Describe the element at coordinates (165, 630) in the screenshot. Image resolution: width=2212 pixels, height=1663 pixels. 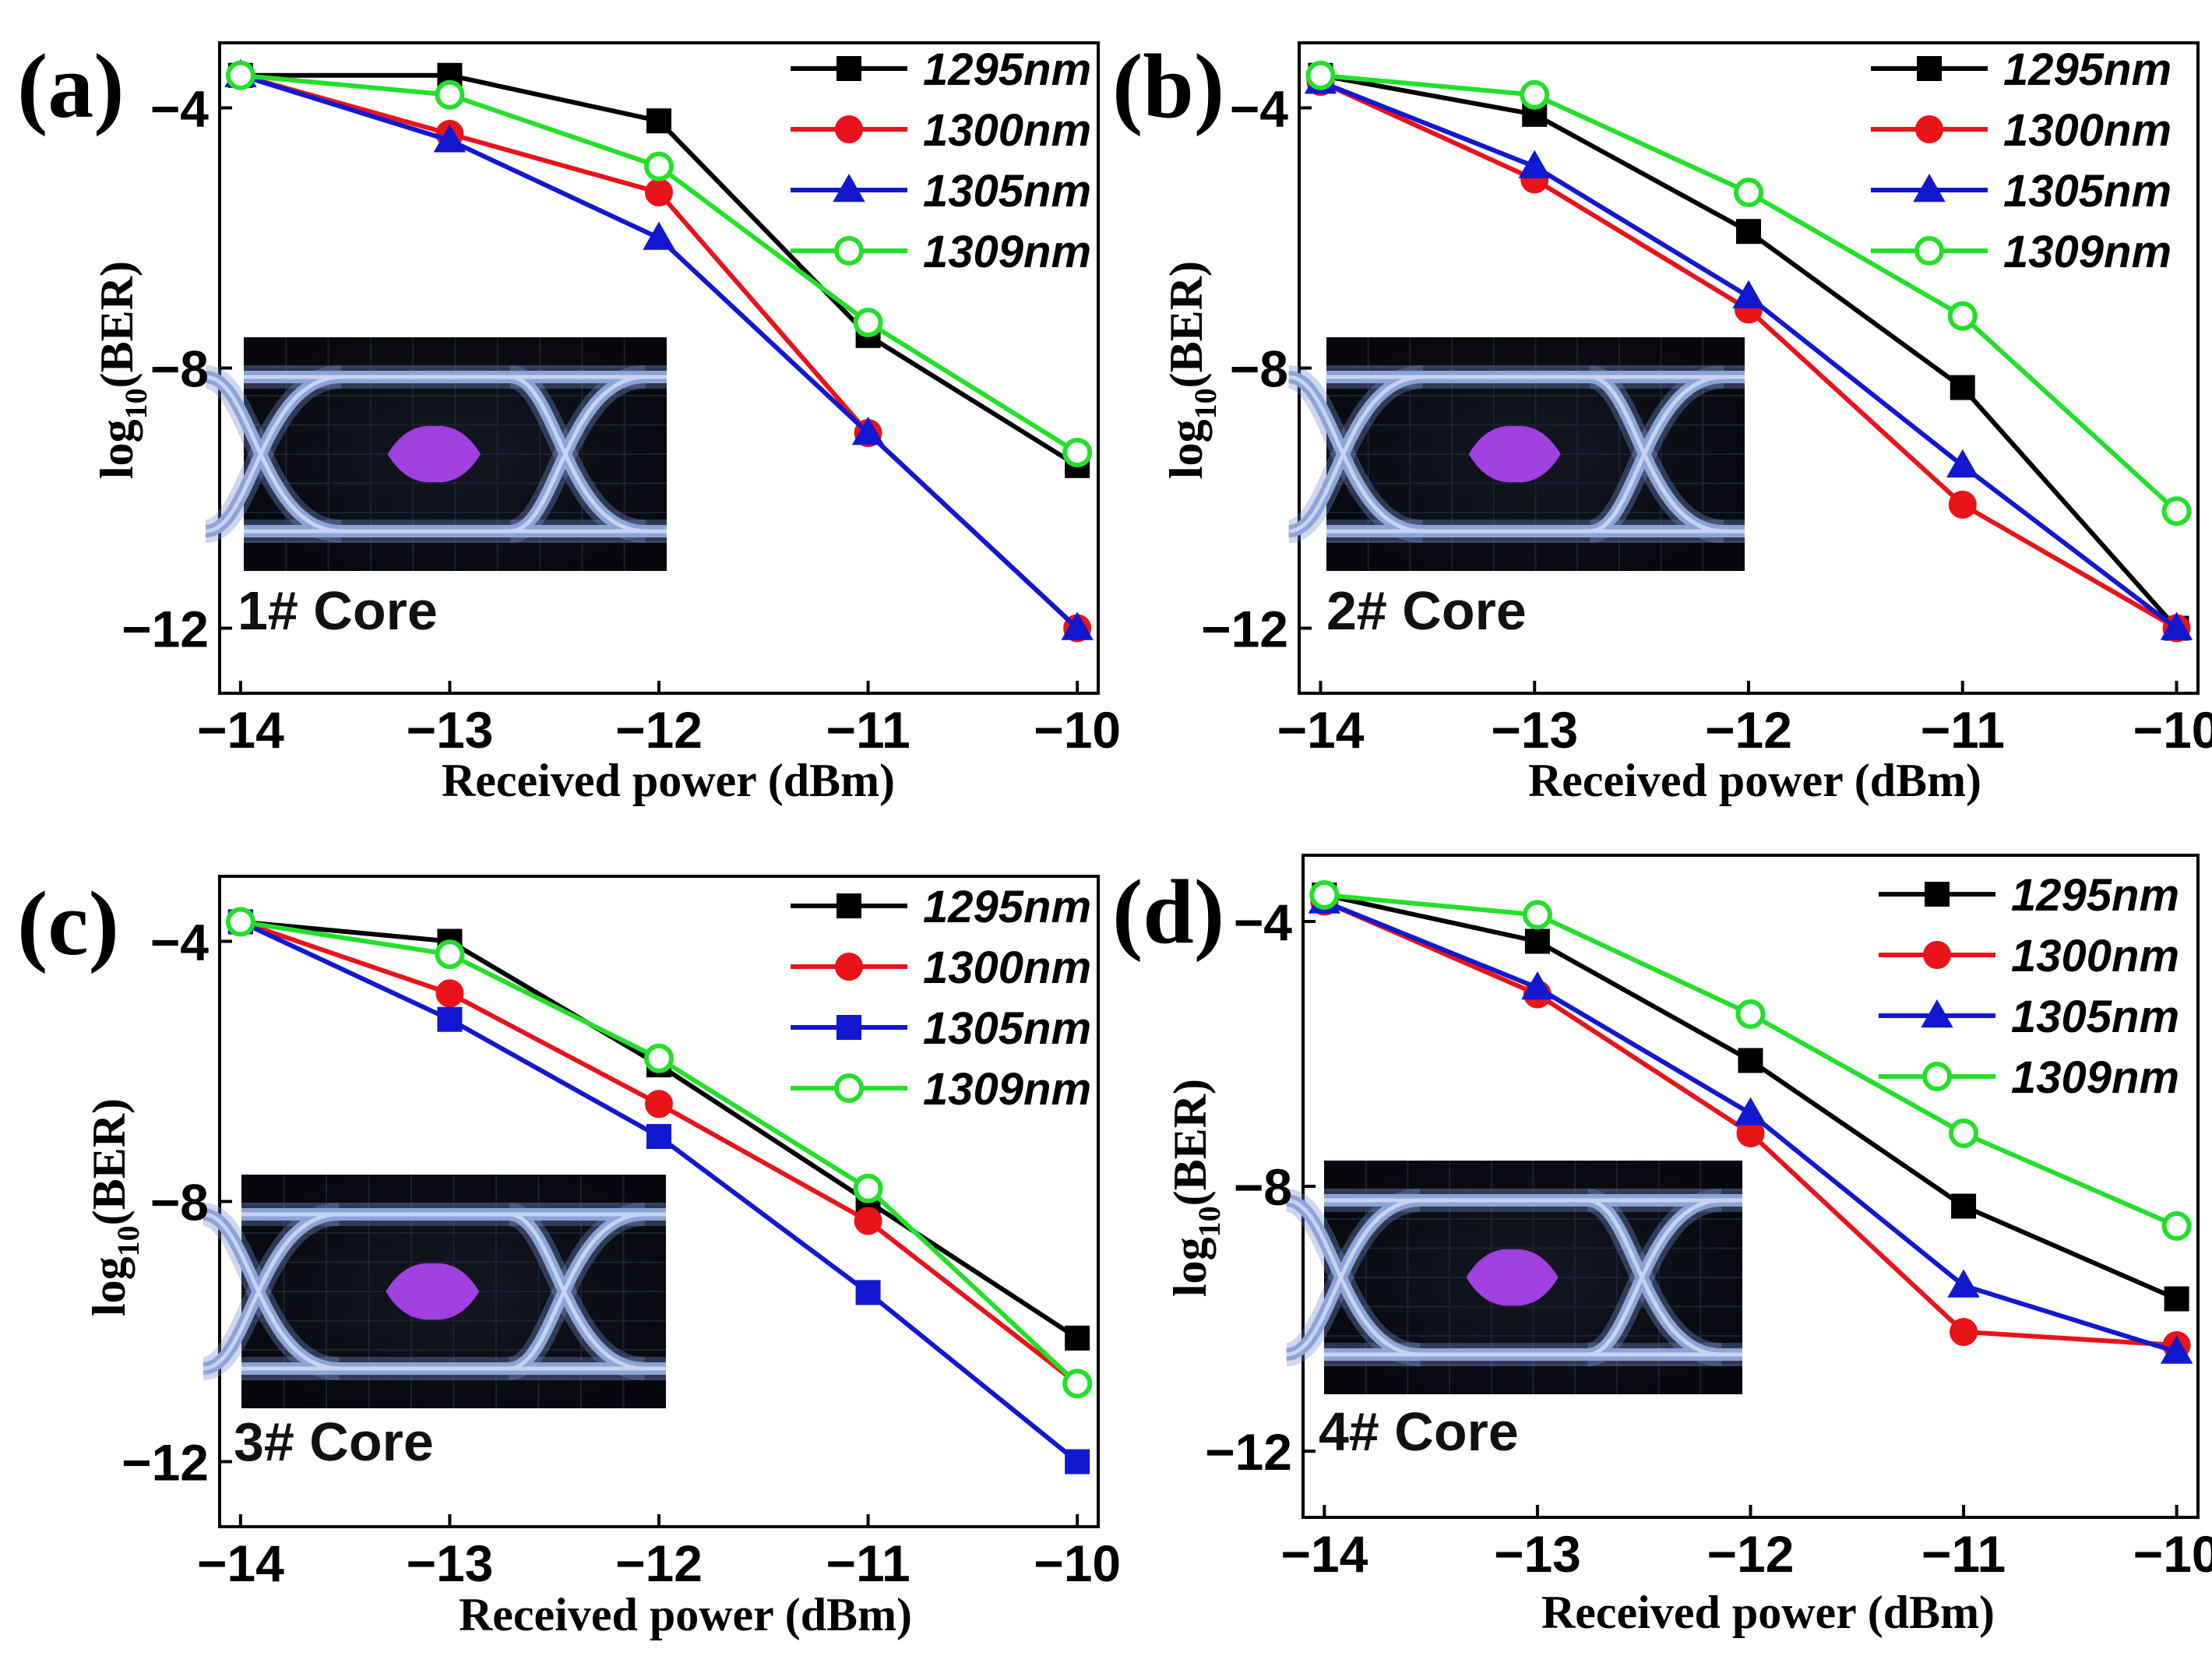
I see `y-tick-label: −12` at that location.